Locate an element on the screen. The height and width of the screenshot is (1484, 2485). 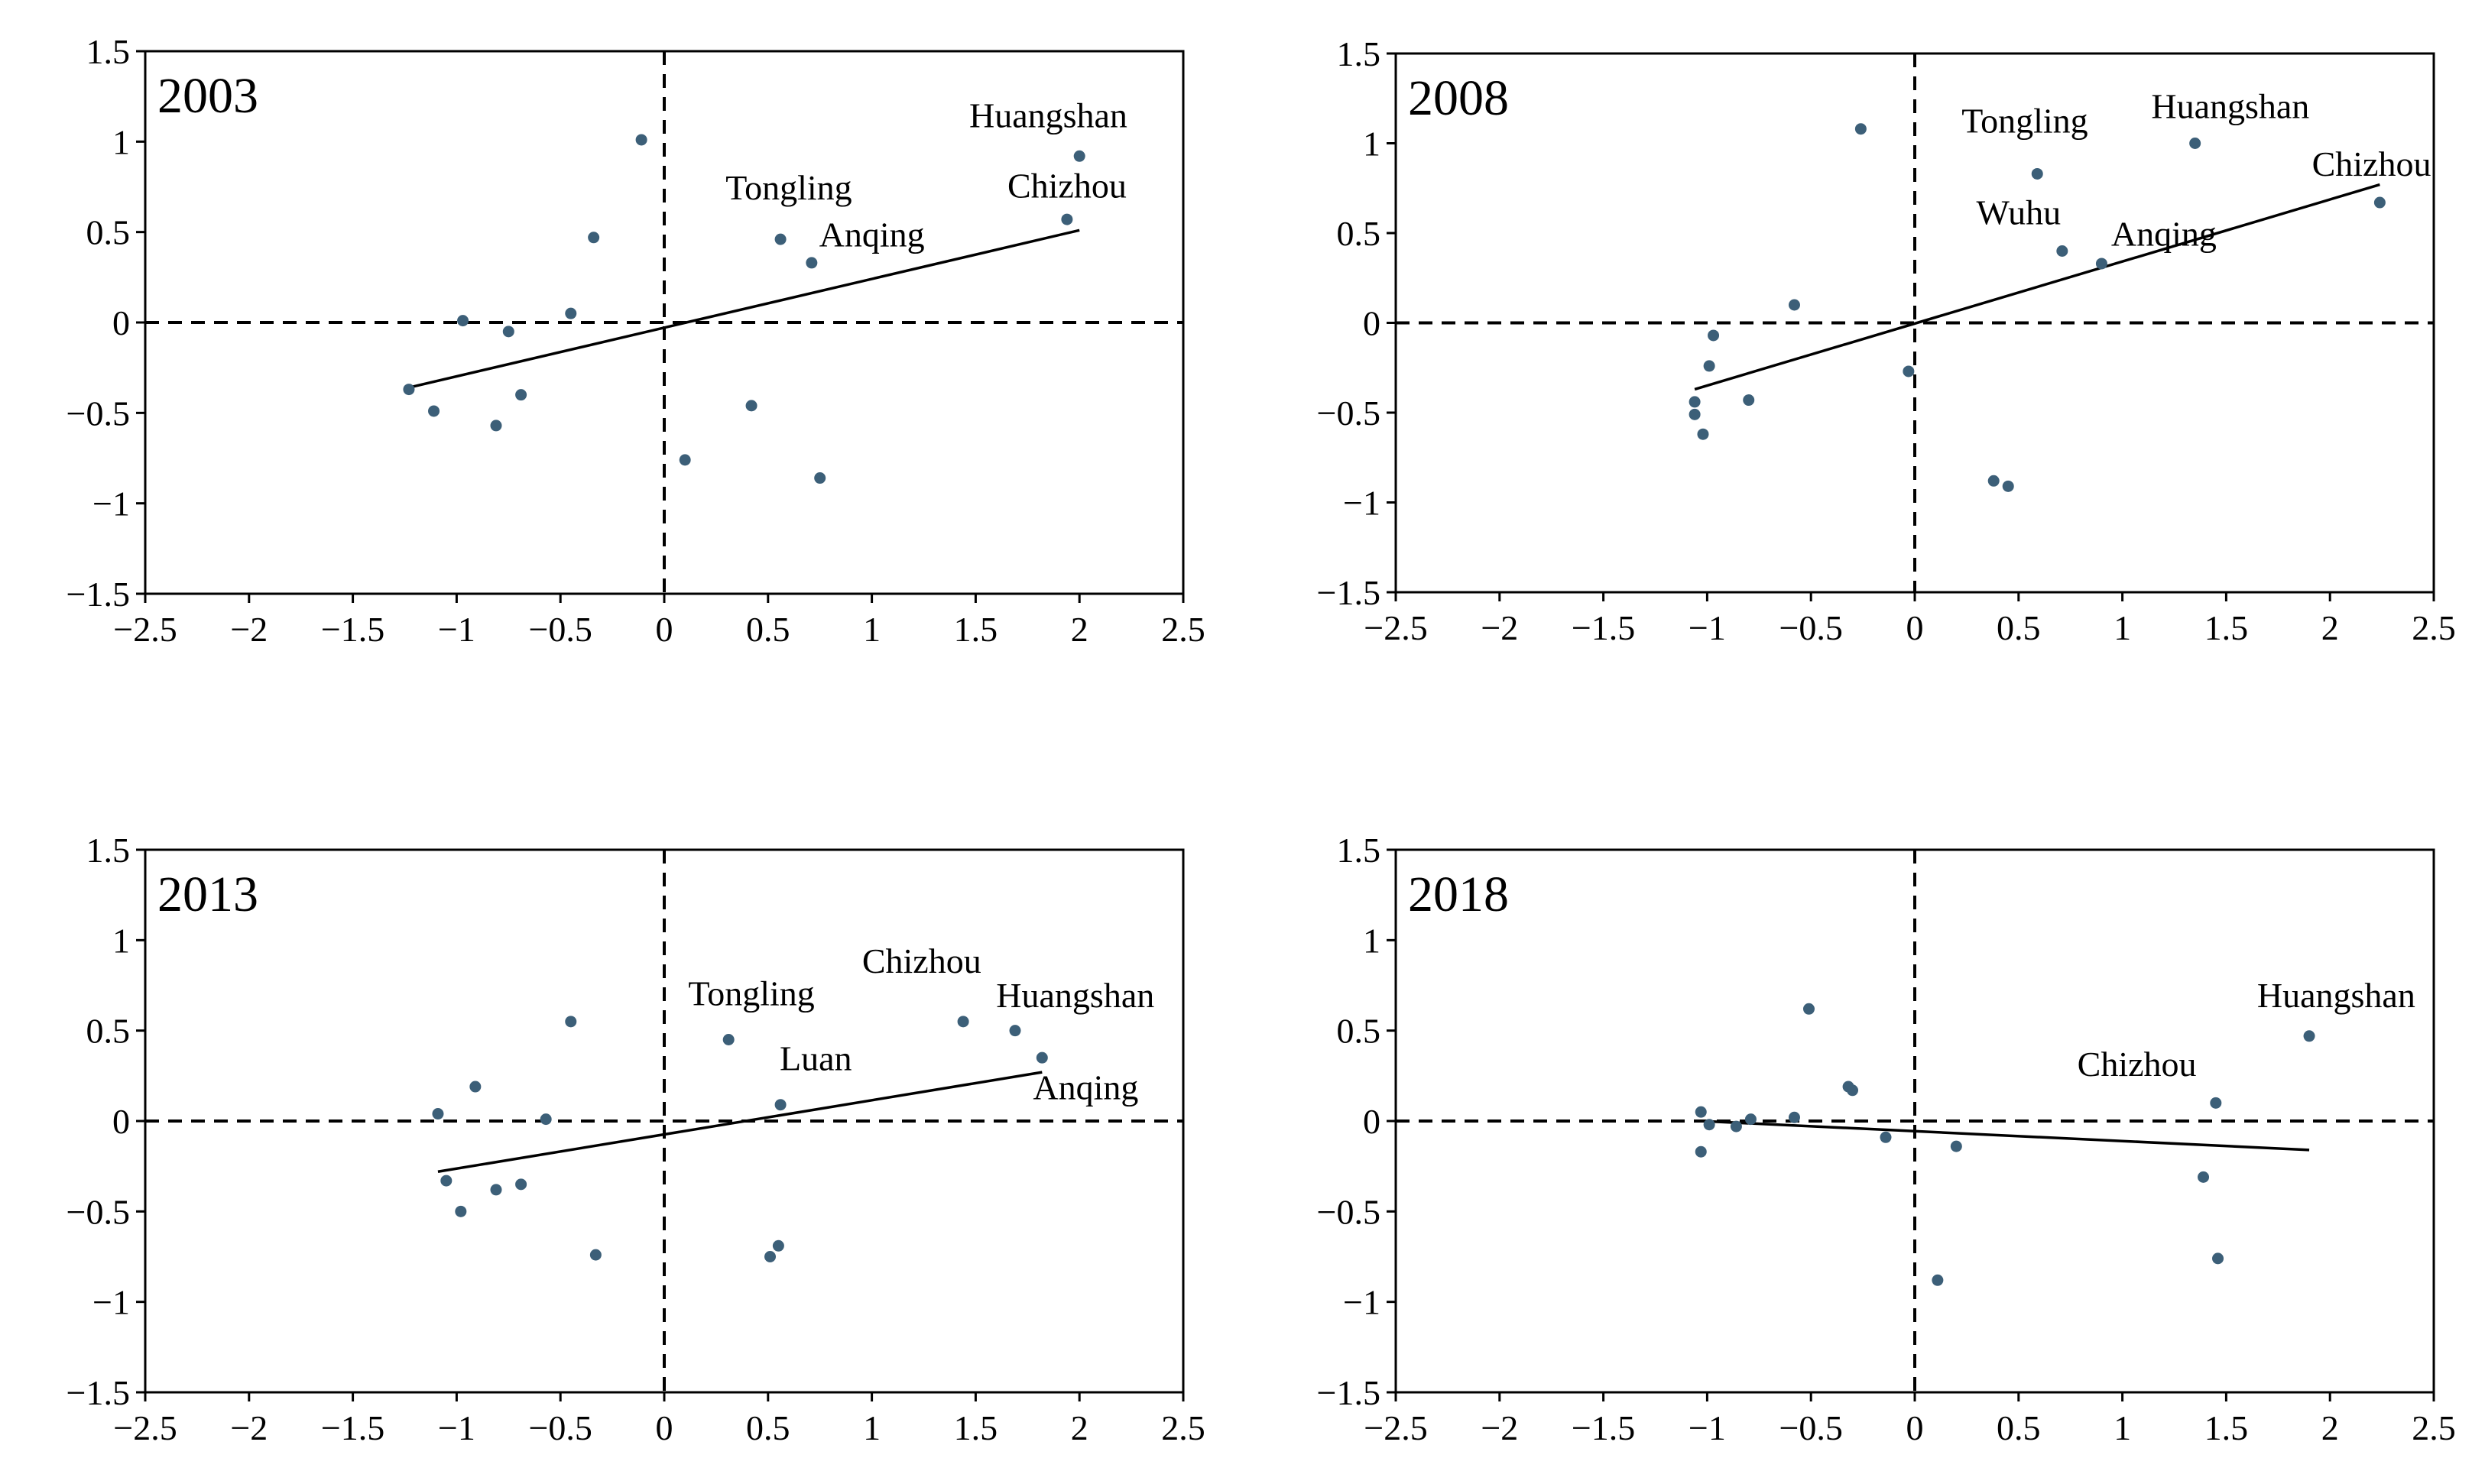
x-tick-label: −1 is located at coordinates (1707, 628).